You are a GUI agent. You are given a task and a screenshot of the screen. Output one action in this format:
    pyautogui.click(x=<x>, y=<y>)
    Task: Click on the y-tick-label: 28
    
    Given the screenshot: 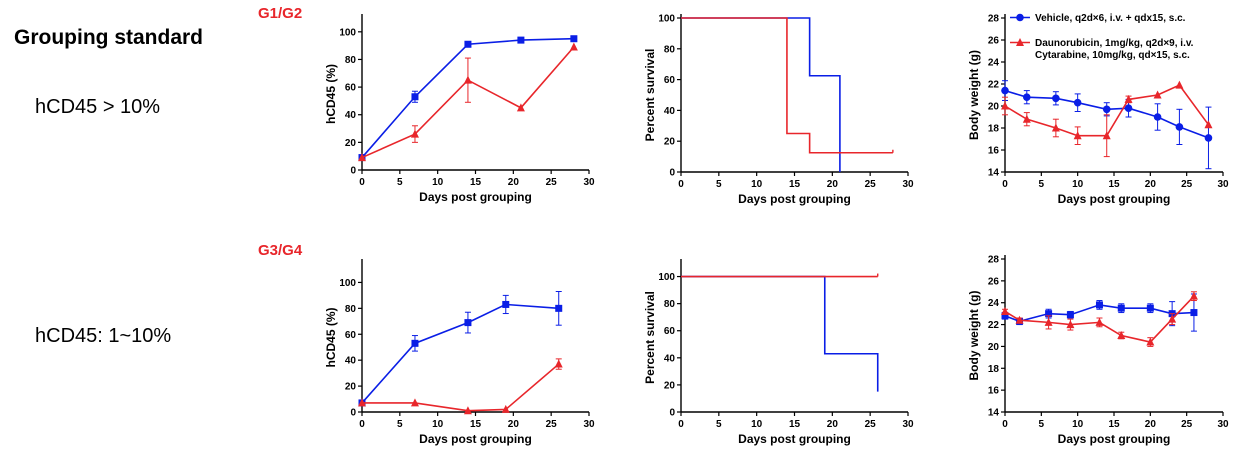 What is the action you would take?
    pyautogui.click(x=994, y=19)
    